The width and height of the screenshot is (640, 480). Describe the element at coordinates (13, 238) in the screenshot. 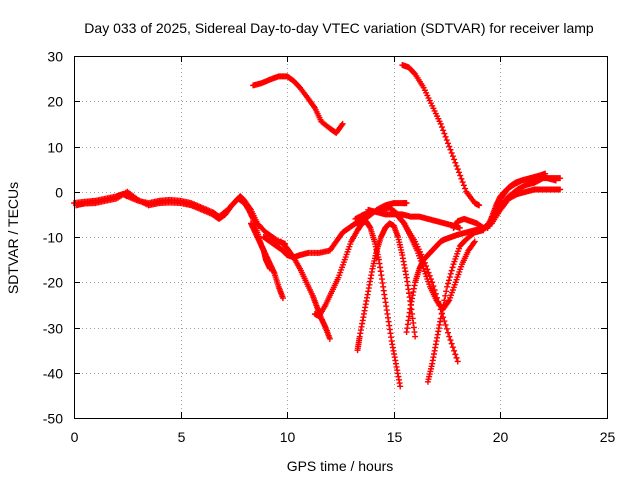

I see `y-axis-label: SDTVAR / TECUs` at that location.